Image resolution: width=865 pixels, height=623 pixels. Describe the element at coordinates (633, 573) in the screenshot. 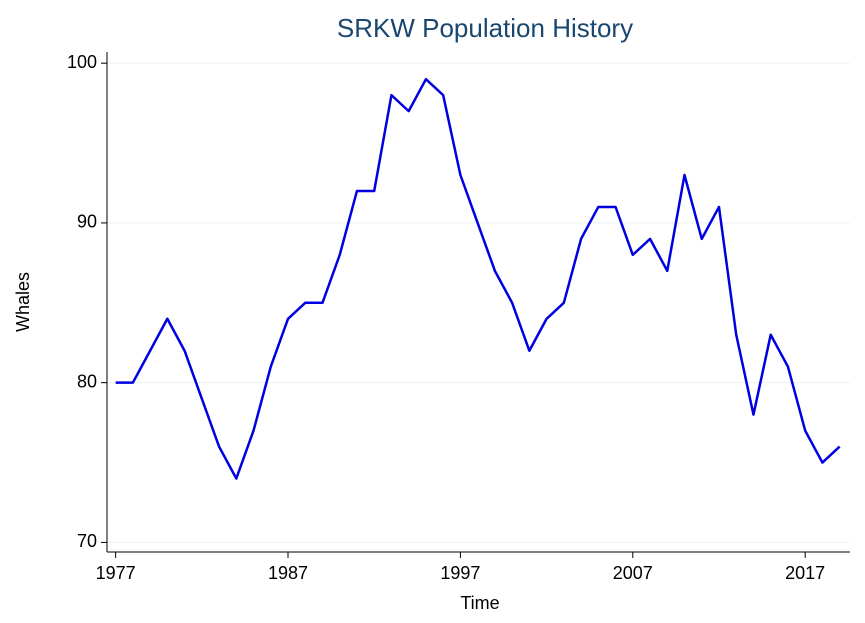

I see `x-tick-label: 2007` at that location.